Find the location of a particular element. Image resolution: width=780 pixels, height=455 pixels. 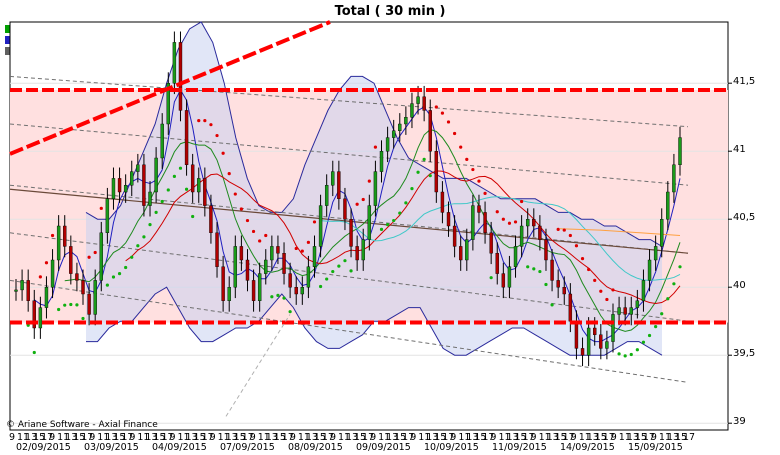

y-tick-label: 40 is located at coordinates (739, 286).